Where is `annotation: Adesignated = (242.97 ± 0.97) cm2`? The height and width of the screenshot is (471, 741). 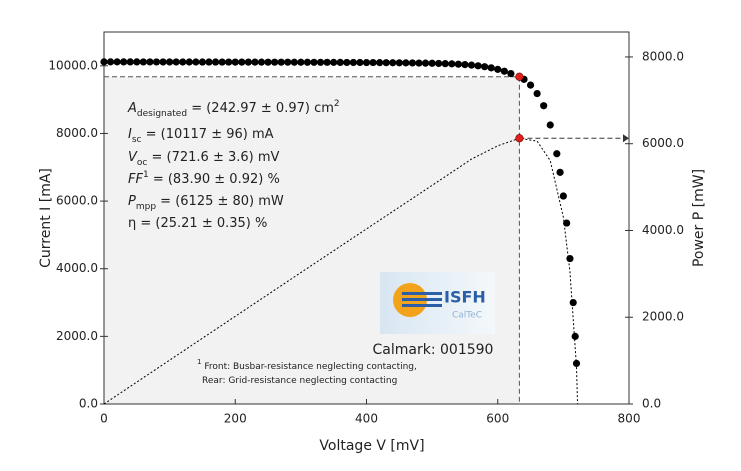 annotation: Adesignated = (242.97 ± 0.97) cm2 is located at coordinates (233, 109).